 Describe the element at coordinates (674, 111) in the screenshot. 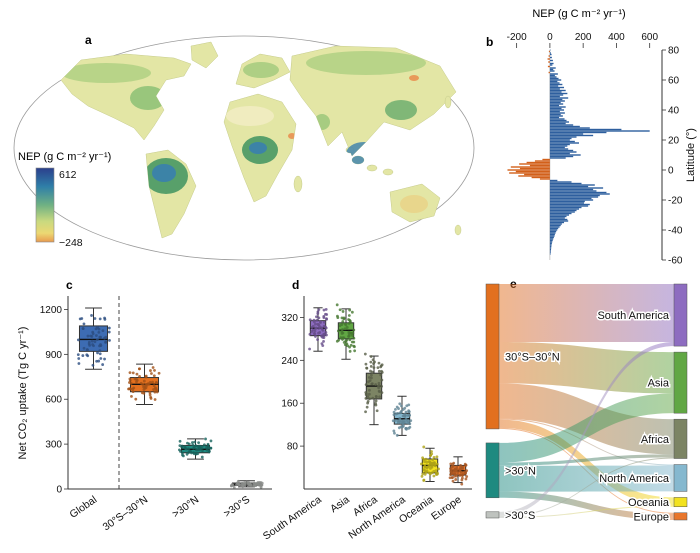

I see `y-tick-label: 40` at that location.